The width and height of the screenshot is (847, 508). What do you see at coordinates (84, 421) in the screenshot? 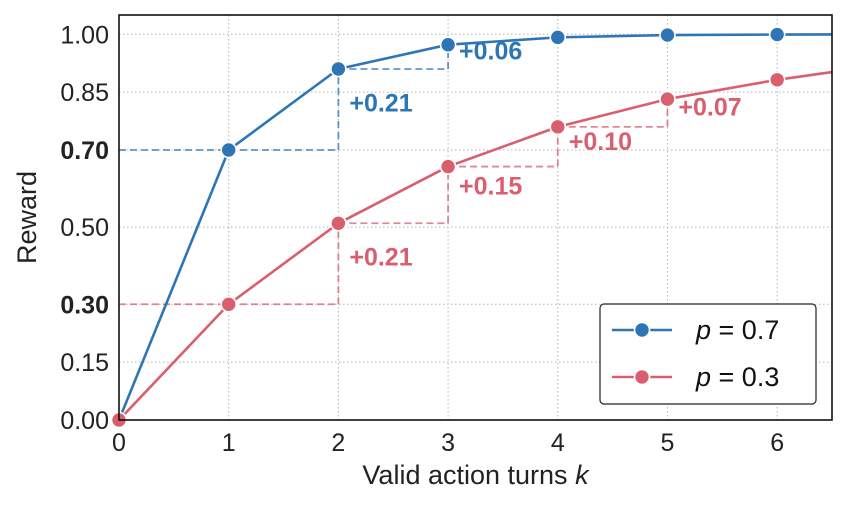
I see `y-tick-label: 0.00` at bounding box center [84, 421].